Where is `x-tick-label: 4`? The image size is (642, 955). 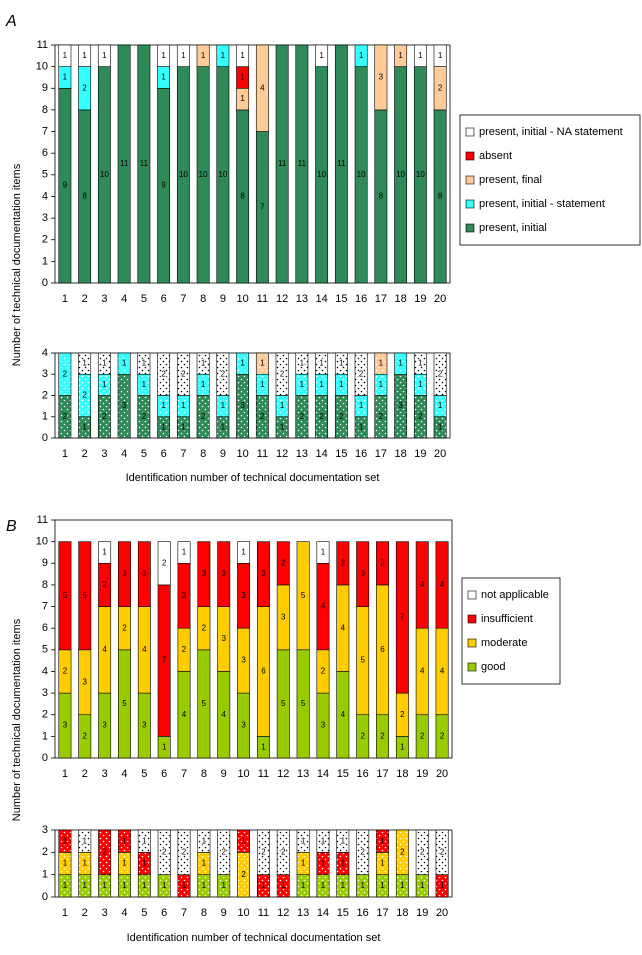
x-tick-label: 4 is located at coordinates (124, 454).